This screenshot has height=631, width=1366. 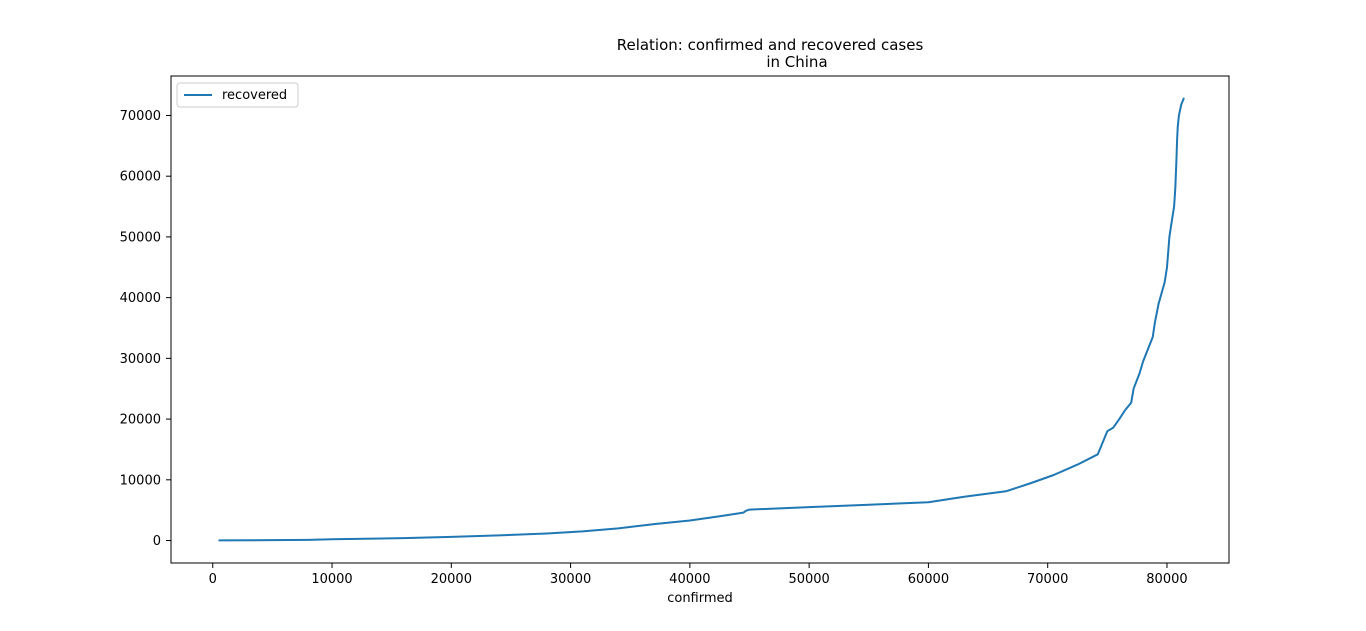 I want to click on x-tick-label: 40000, so click(x=689, y=579).